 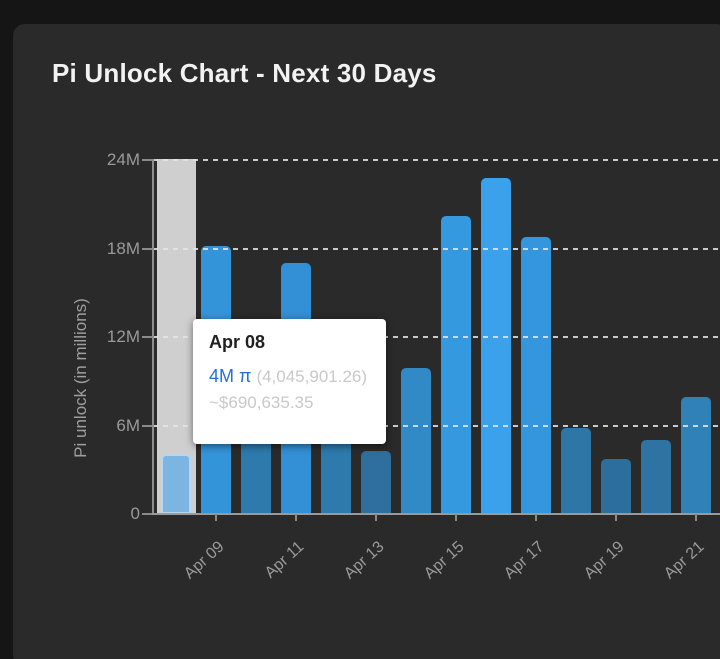 I want to click on gridline-12m, so click(x=436, y=337).